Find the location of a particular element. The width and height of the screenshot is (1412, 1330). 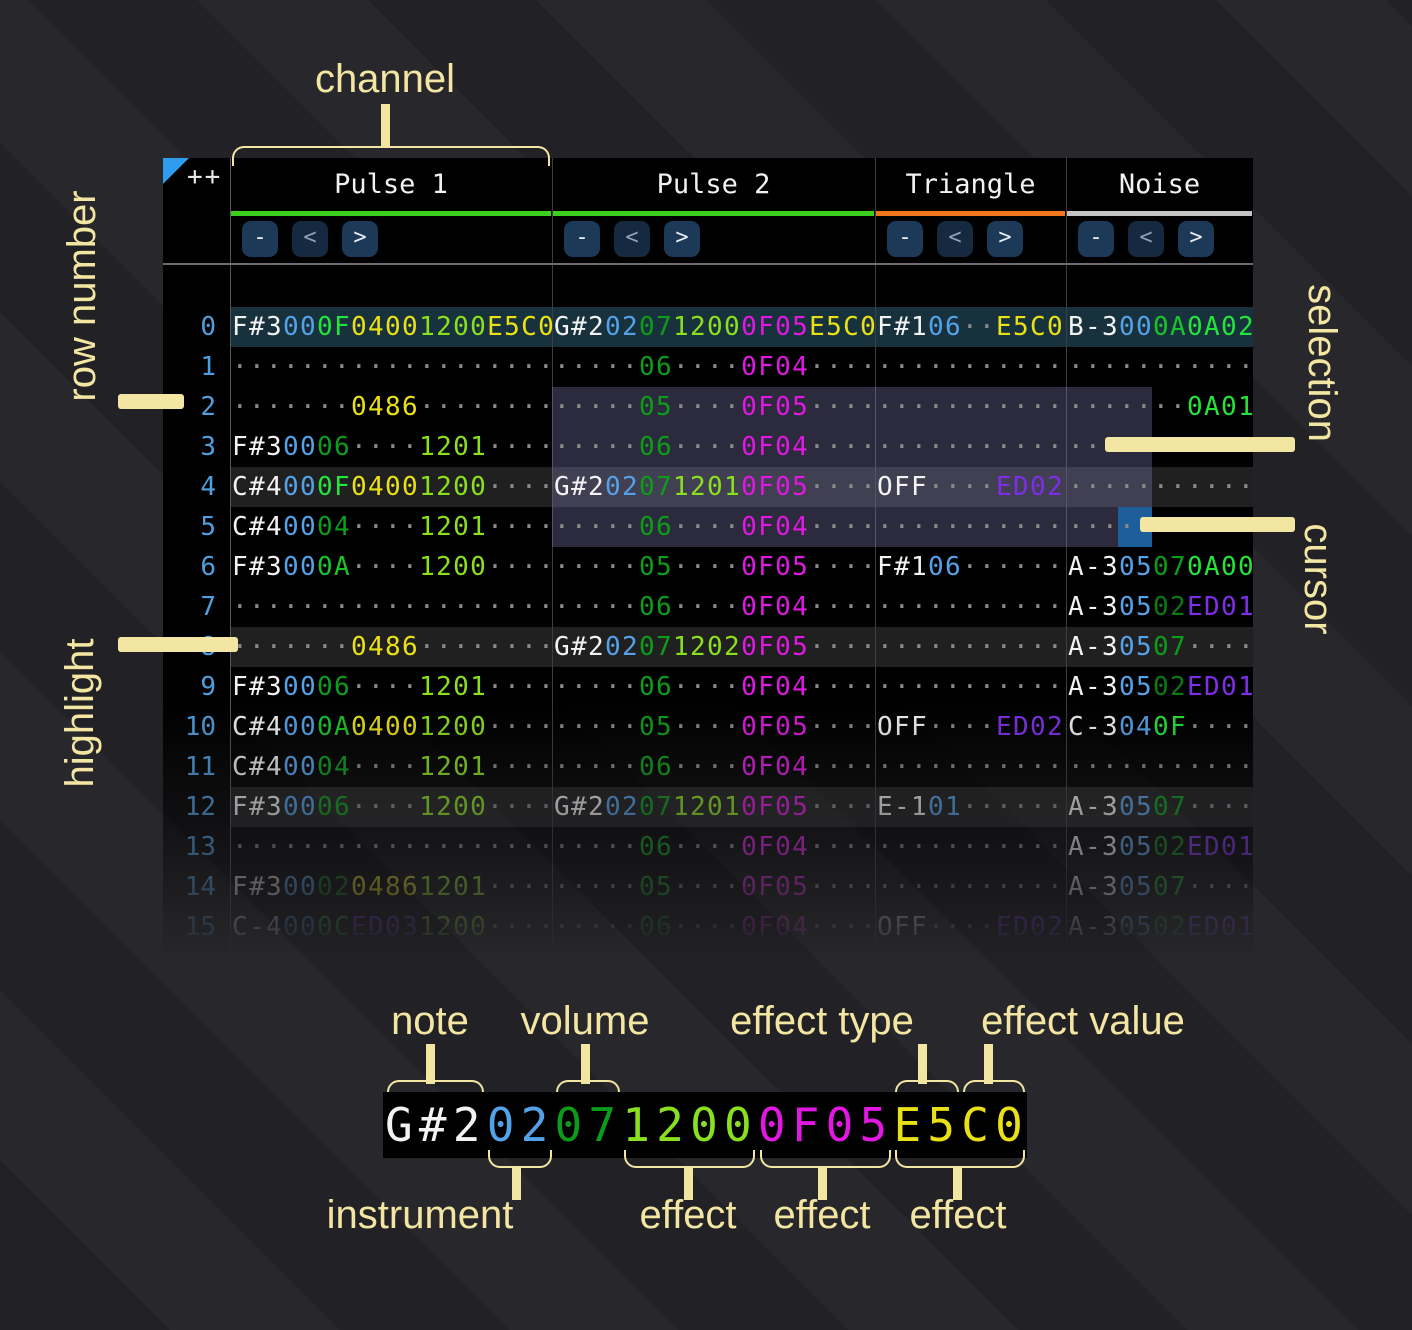

channel-name-noise: Noise is located at coordinates (1159, 184).